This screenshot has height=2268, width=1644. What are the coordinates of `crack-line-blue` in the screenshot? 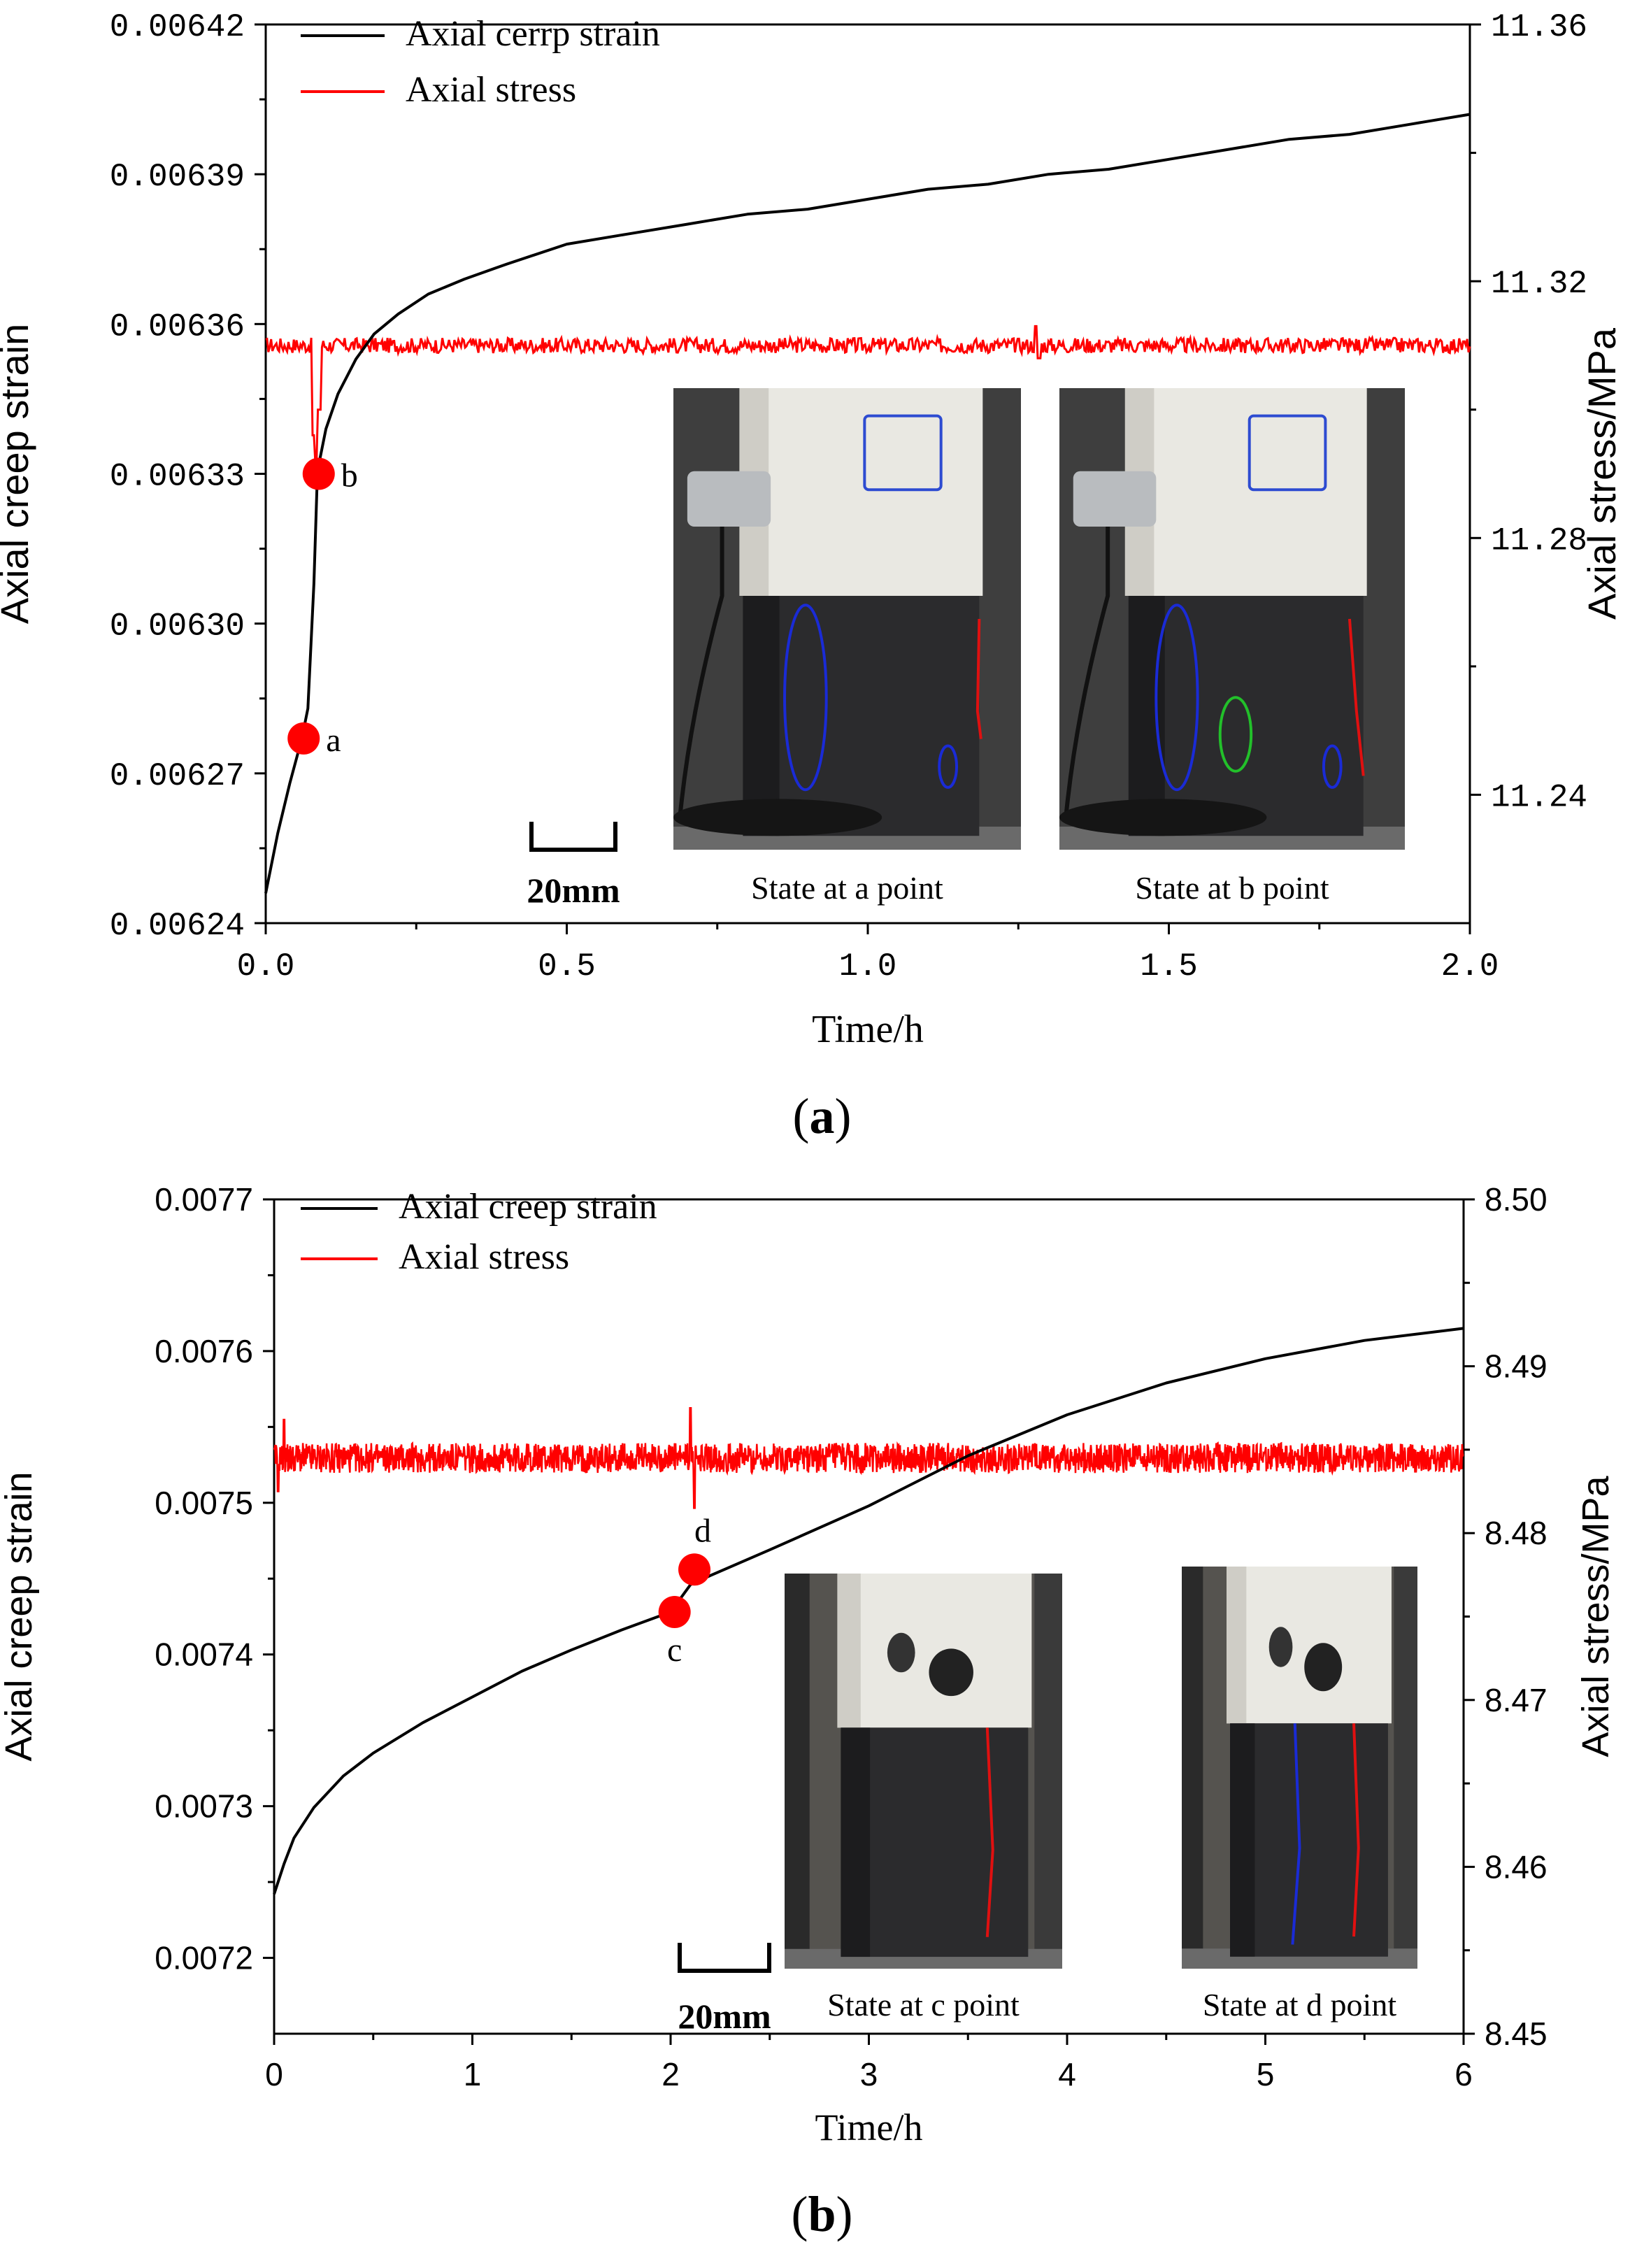 It's located at (1296, 1834).